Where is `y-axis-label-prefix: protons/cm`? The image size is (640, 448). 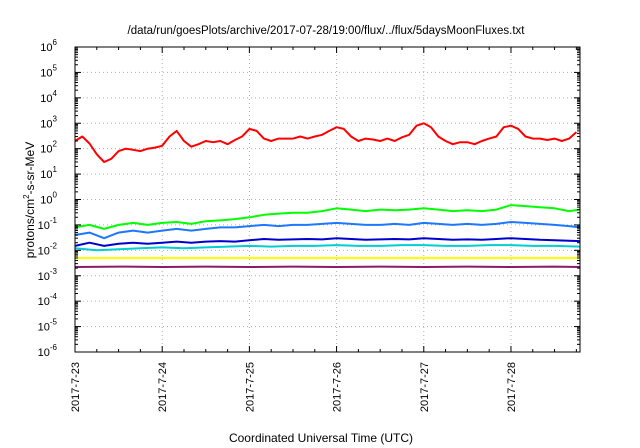 y-axis-label-prefix: protons/cm is located at coordinates (30, 228).